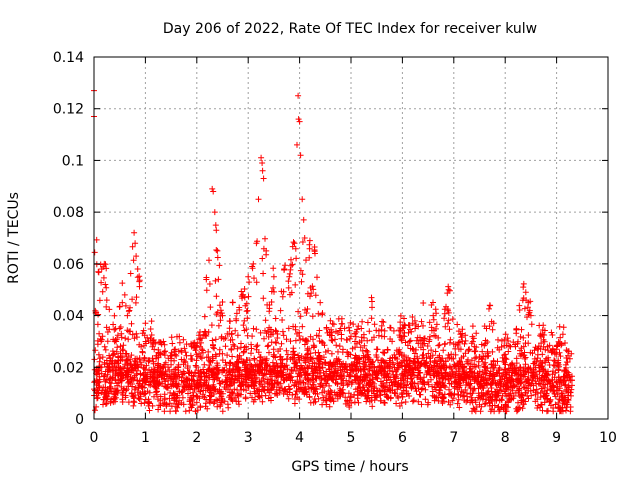 This screenshot has height=480, width=640. What do you see at coordinates (68, 265) in the screenshot?
I see `y-tick-label: 0.06` at bounding box center [68, 265].